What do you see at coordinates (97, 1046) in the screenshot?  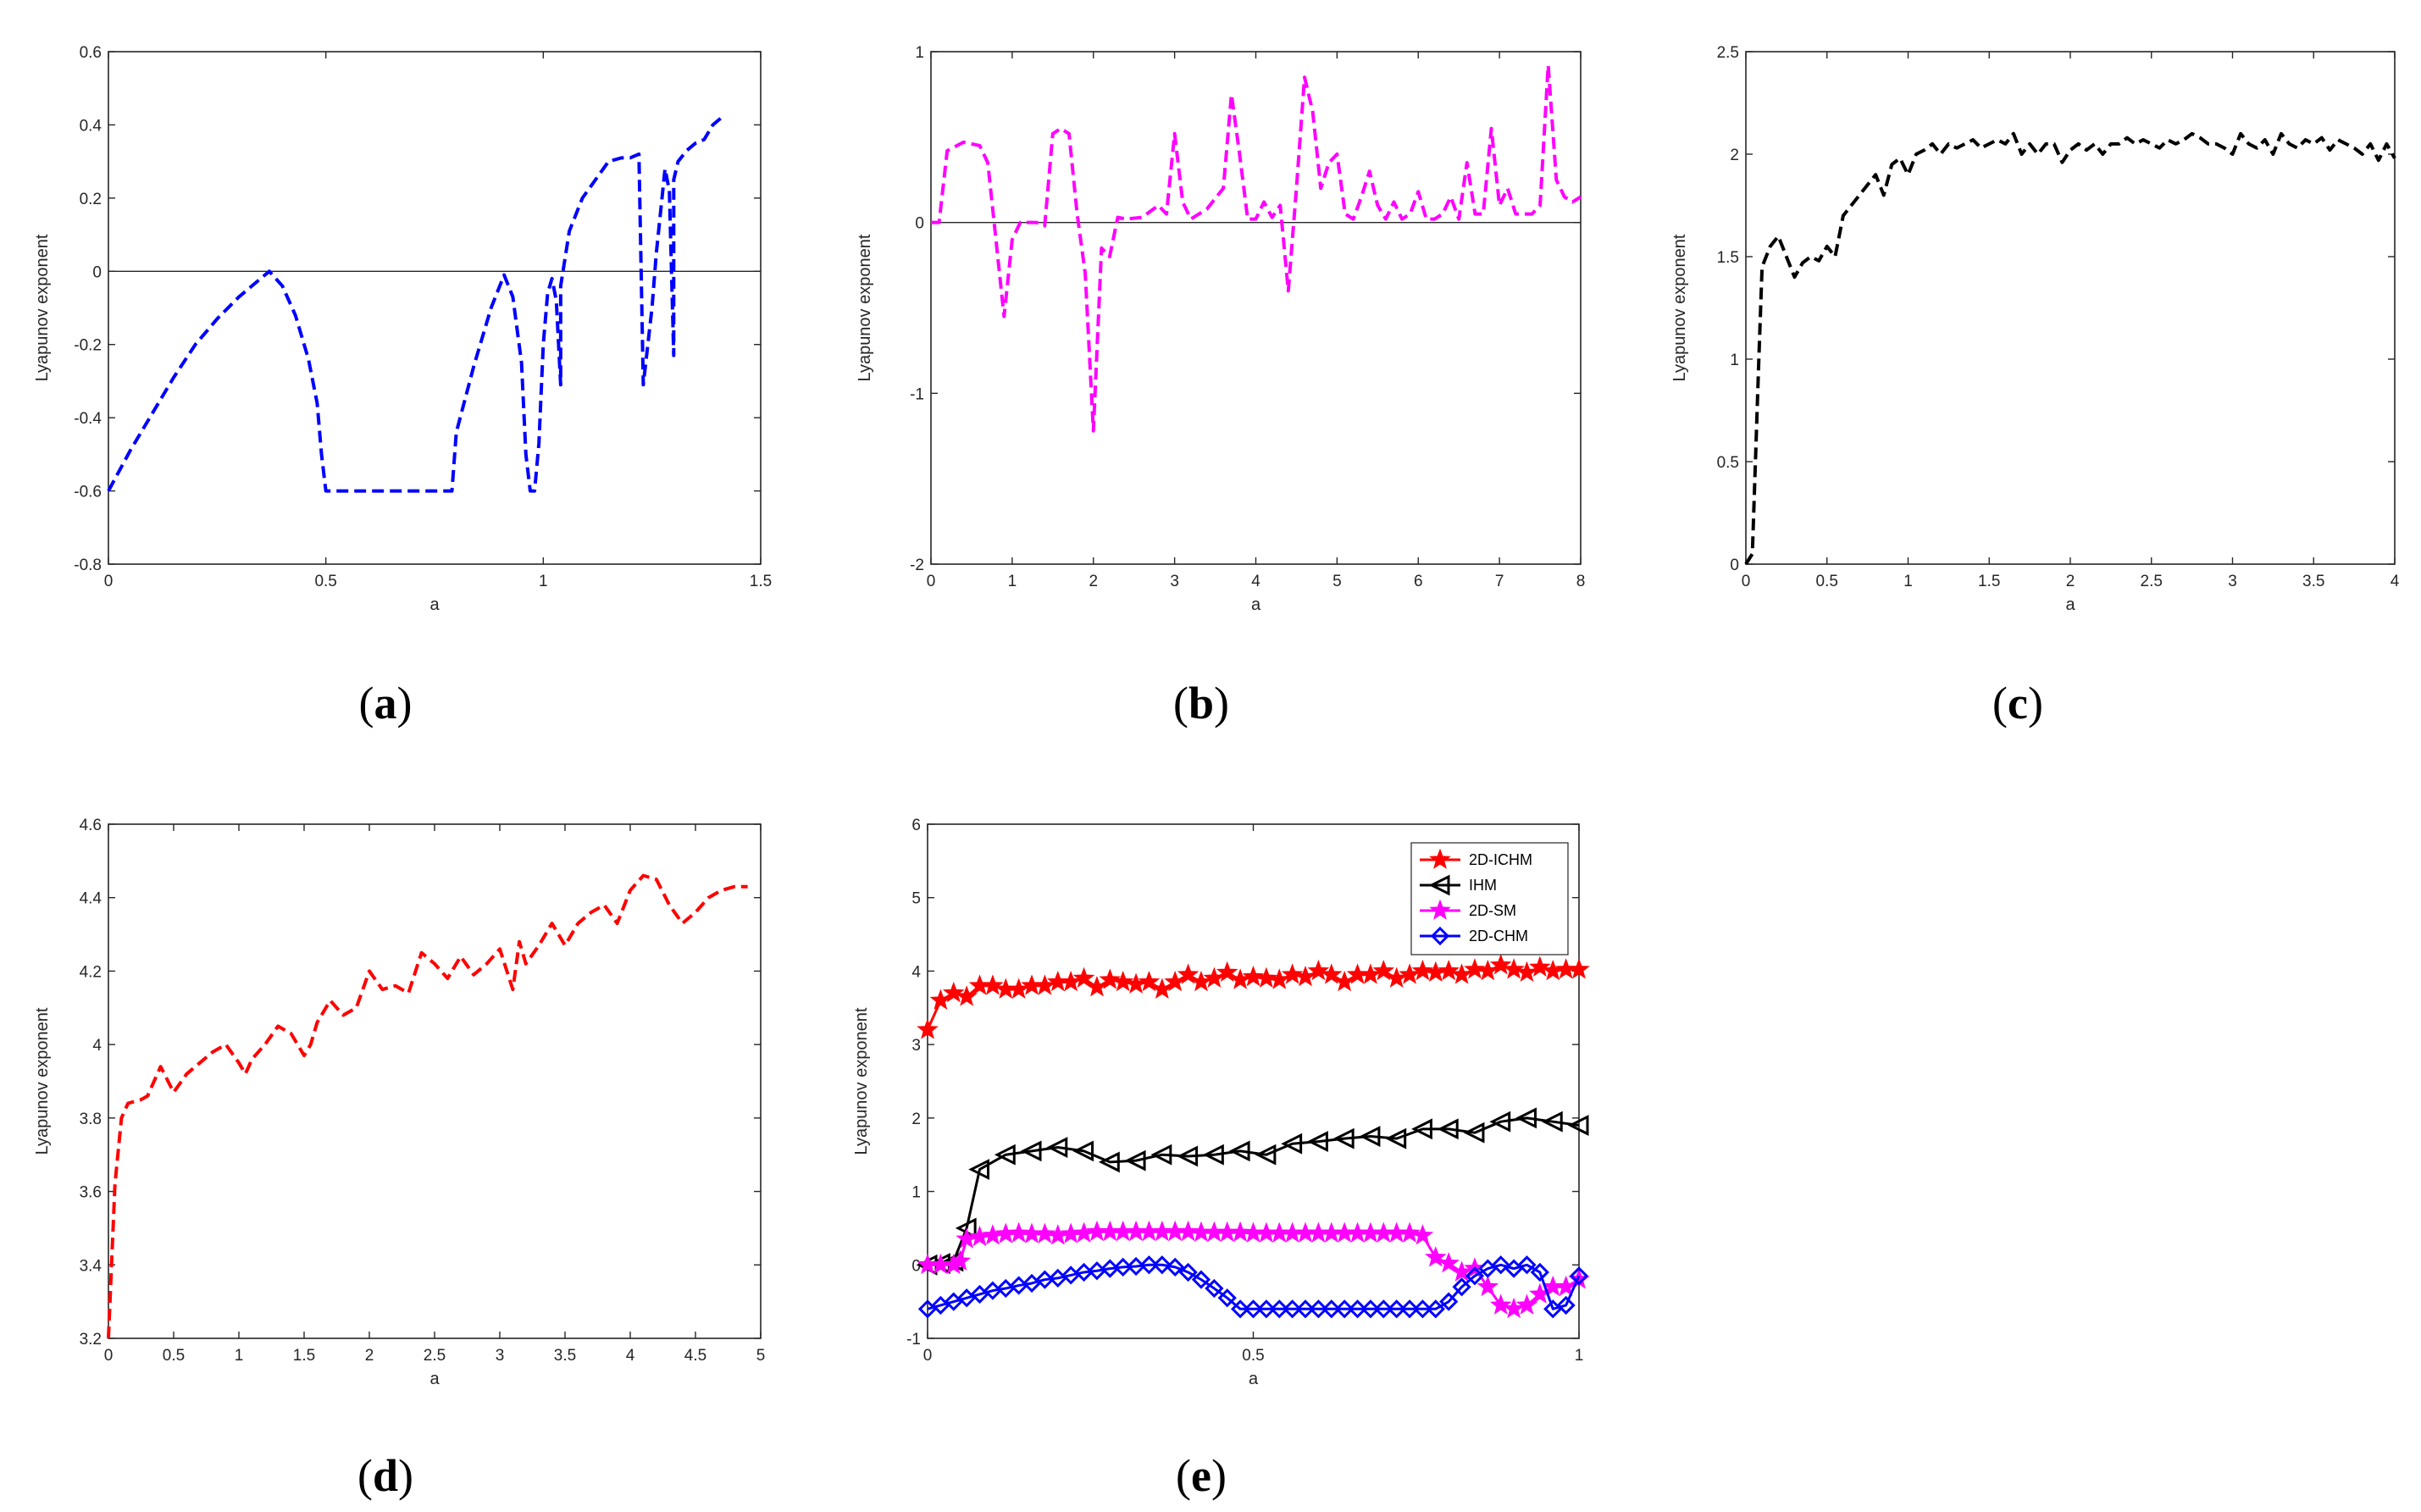 I see `y-tick-label: 4` at bounding box center [97, 1046].